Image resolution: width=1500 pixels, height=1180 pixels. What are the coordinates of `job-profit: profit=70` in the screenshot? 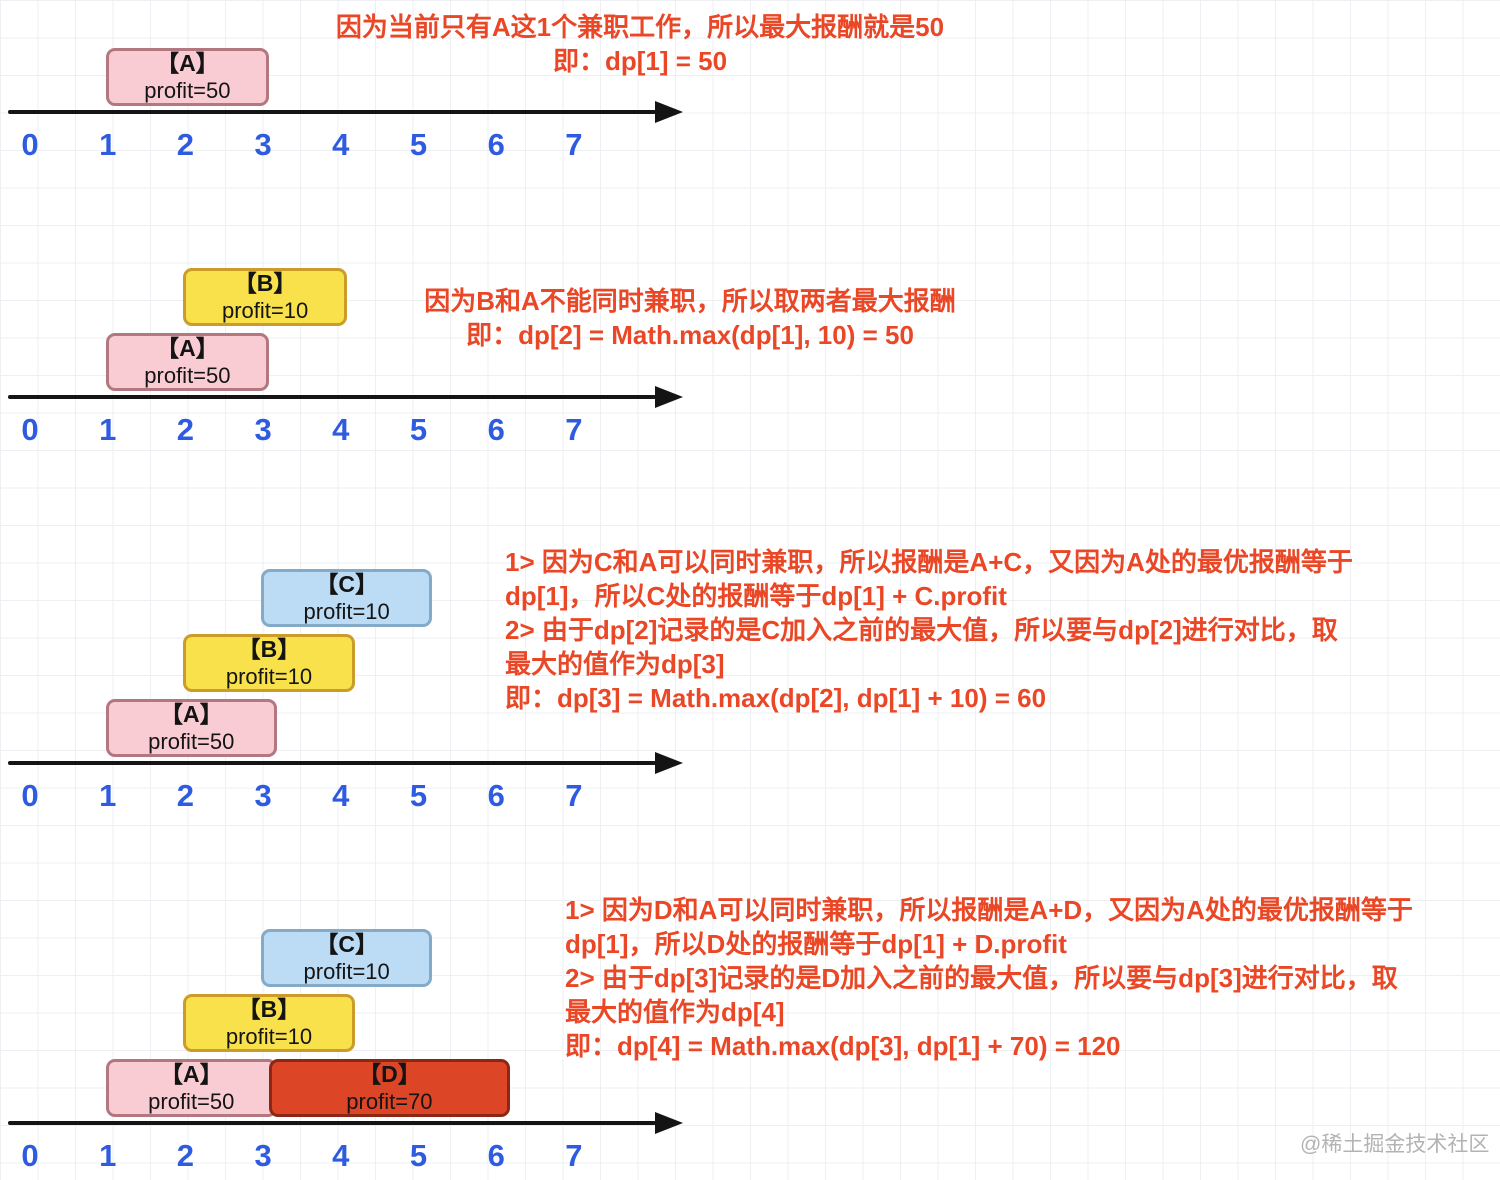 It's located at (389, 1101).